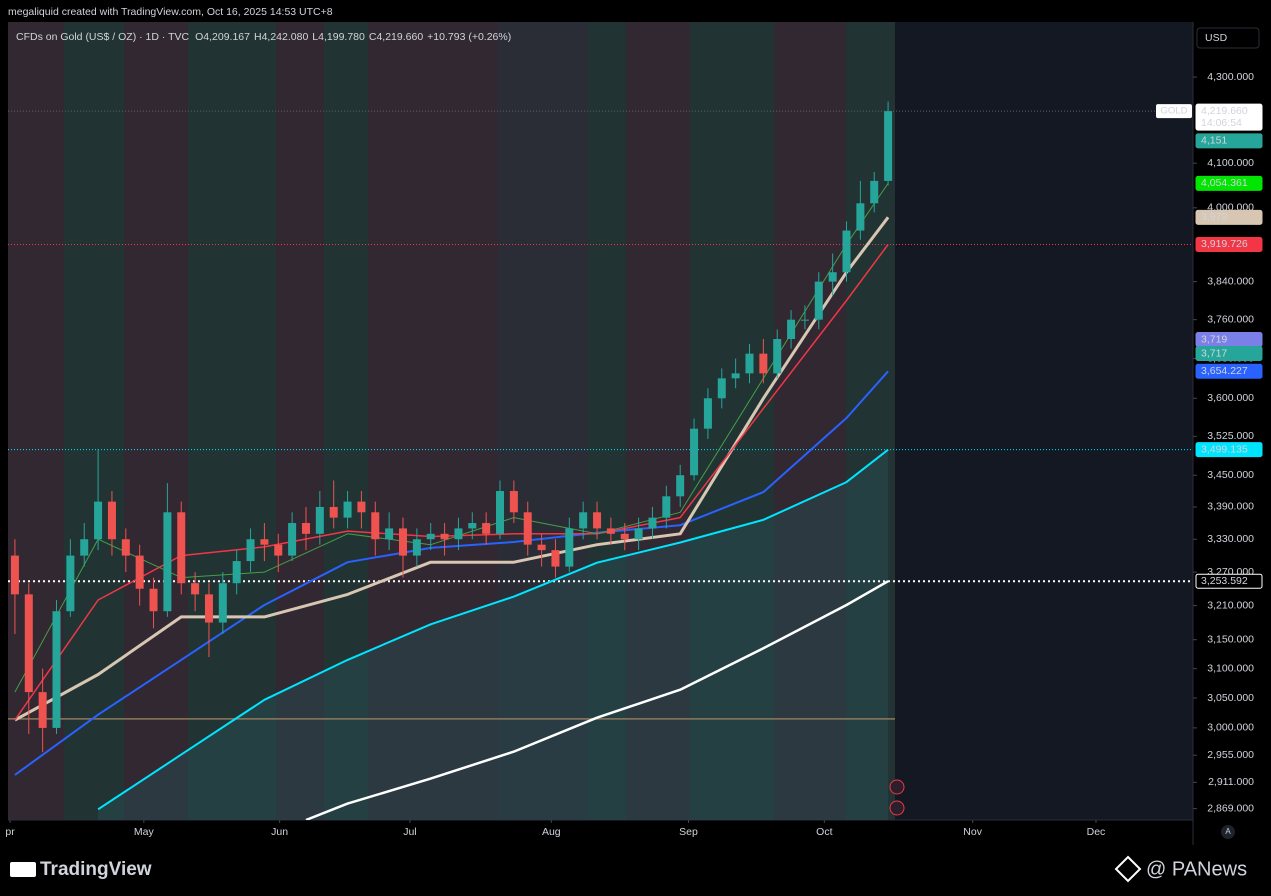 The image size is (1271, 896). I want to click on price-label: 3,654.227, so click(1224, 371).